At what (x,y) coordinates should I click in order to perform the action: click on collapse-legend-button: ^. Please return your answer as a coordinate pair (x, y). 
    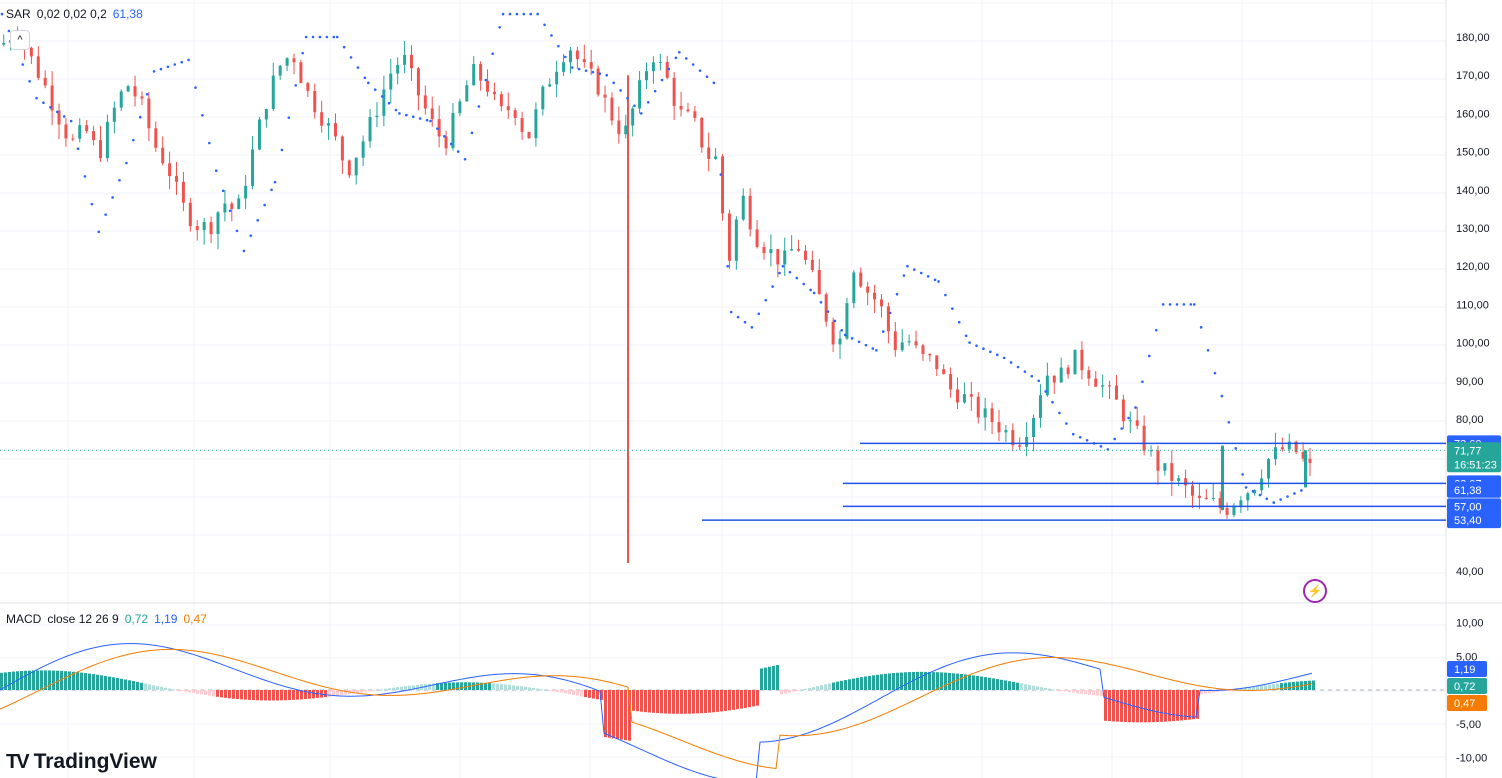
    Looking at the image, I should click on (20, 40).